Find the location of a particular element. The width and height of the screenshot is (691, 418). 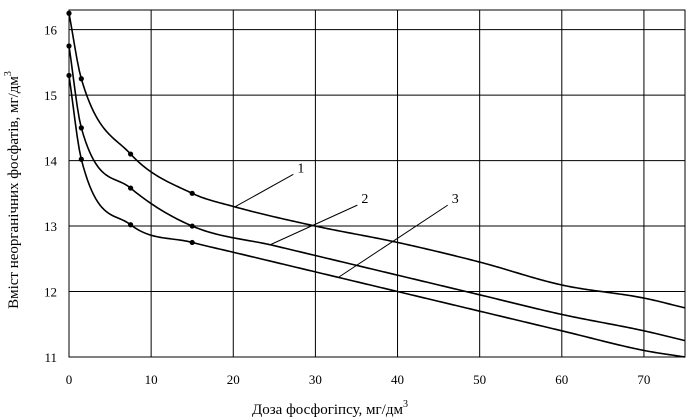

curve-label-1: 1 is located at coordinates (300, 168).